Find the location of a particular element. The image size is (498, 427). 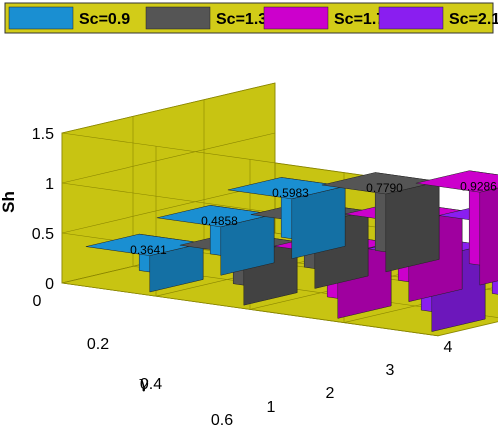

x-tick-label: 2 is located at coordinates (330, 393).